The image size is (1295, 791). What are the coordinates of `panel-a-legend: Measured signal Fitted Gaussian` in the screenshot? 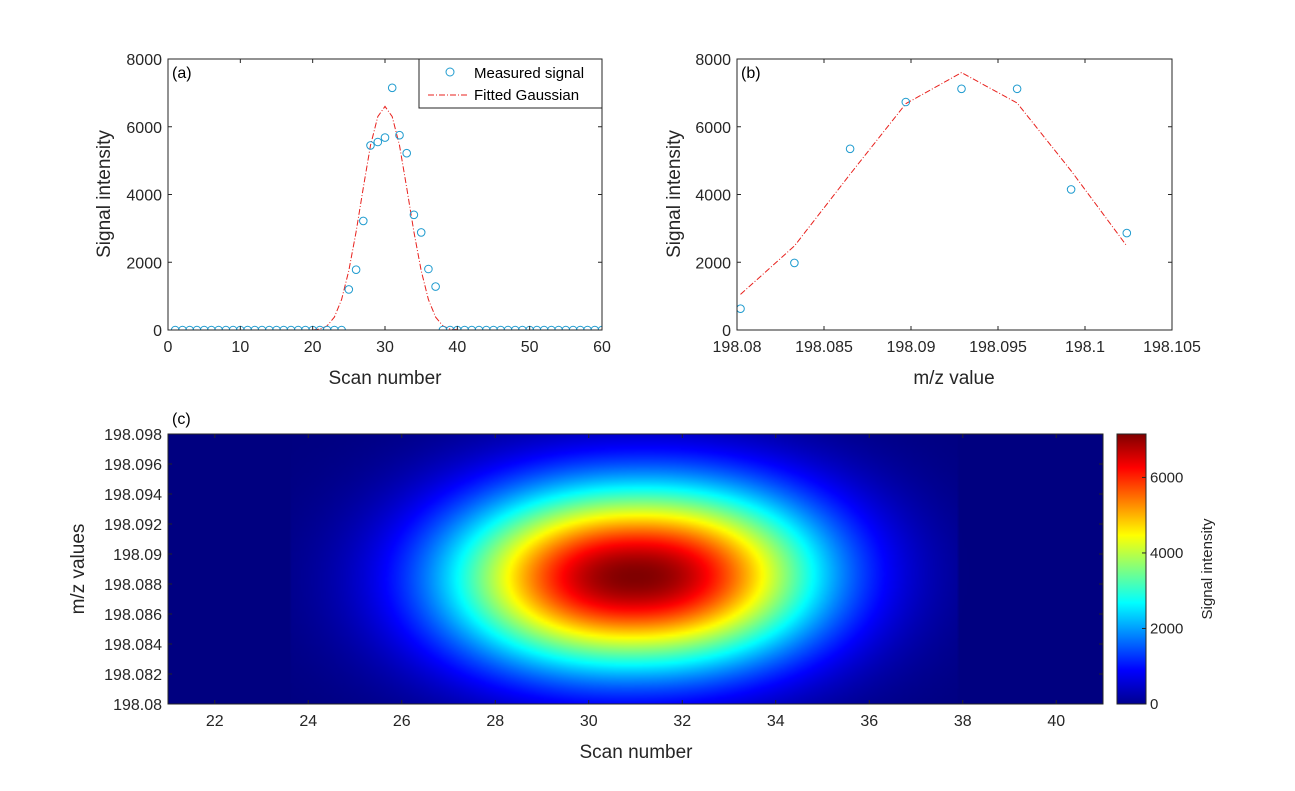 It's located at (510, 83).